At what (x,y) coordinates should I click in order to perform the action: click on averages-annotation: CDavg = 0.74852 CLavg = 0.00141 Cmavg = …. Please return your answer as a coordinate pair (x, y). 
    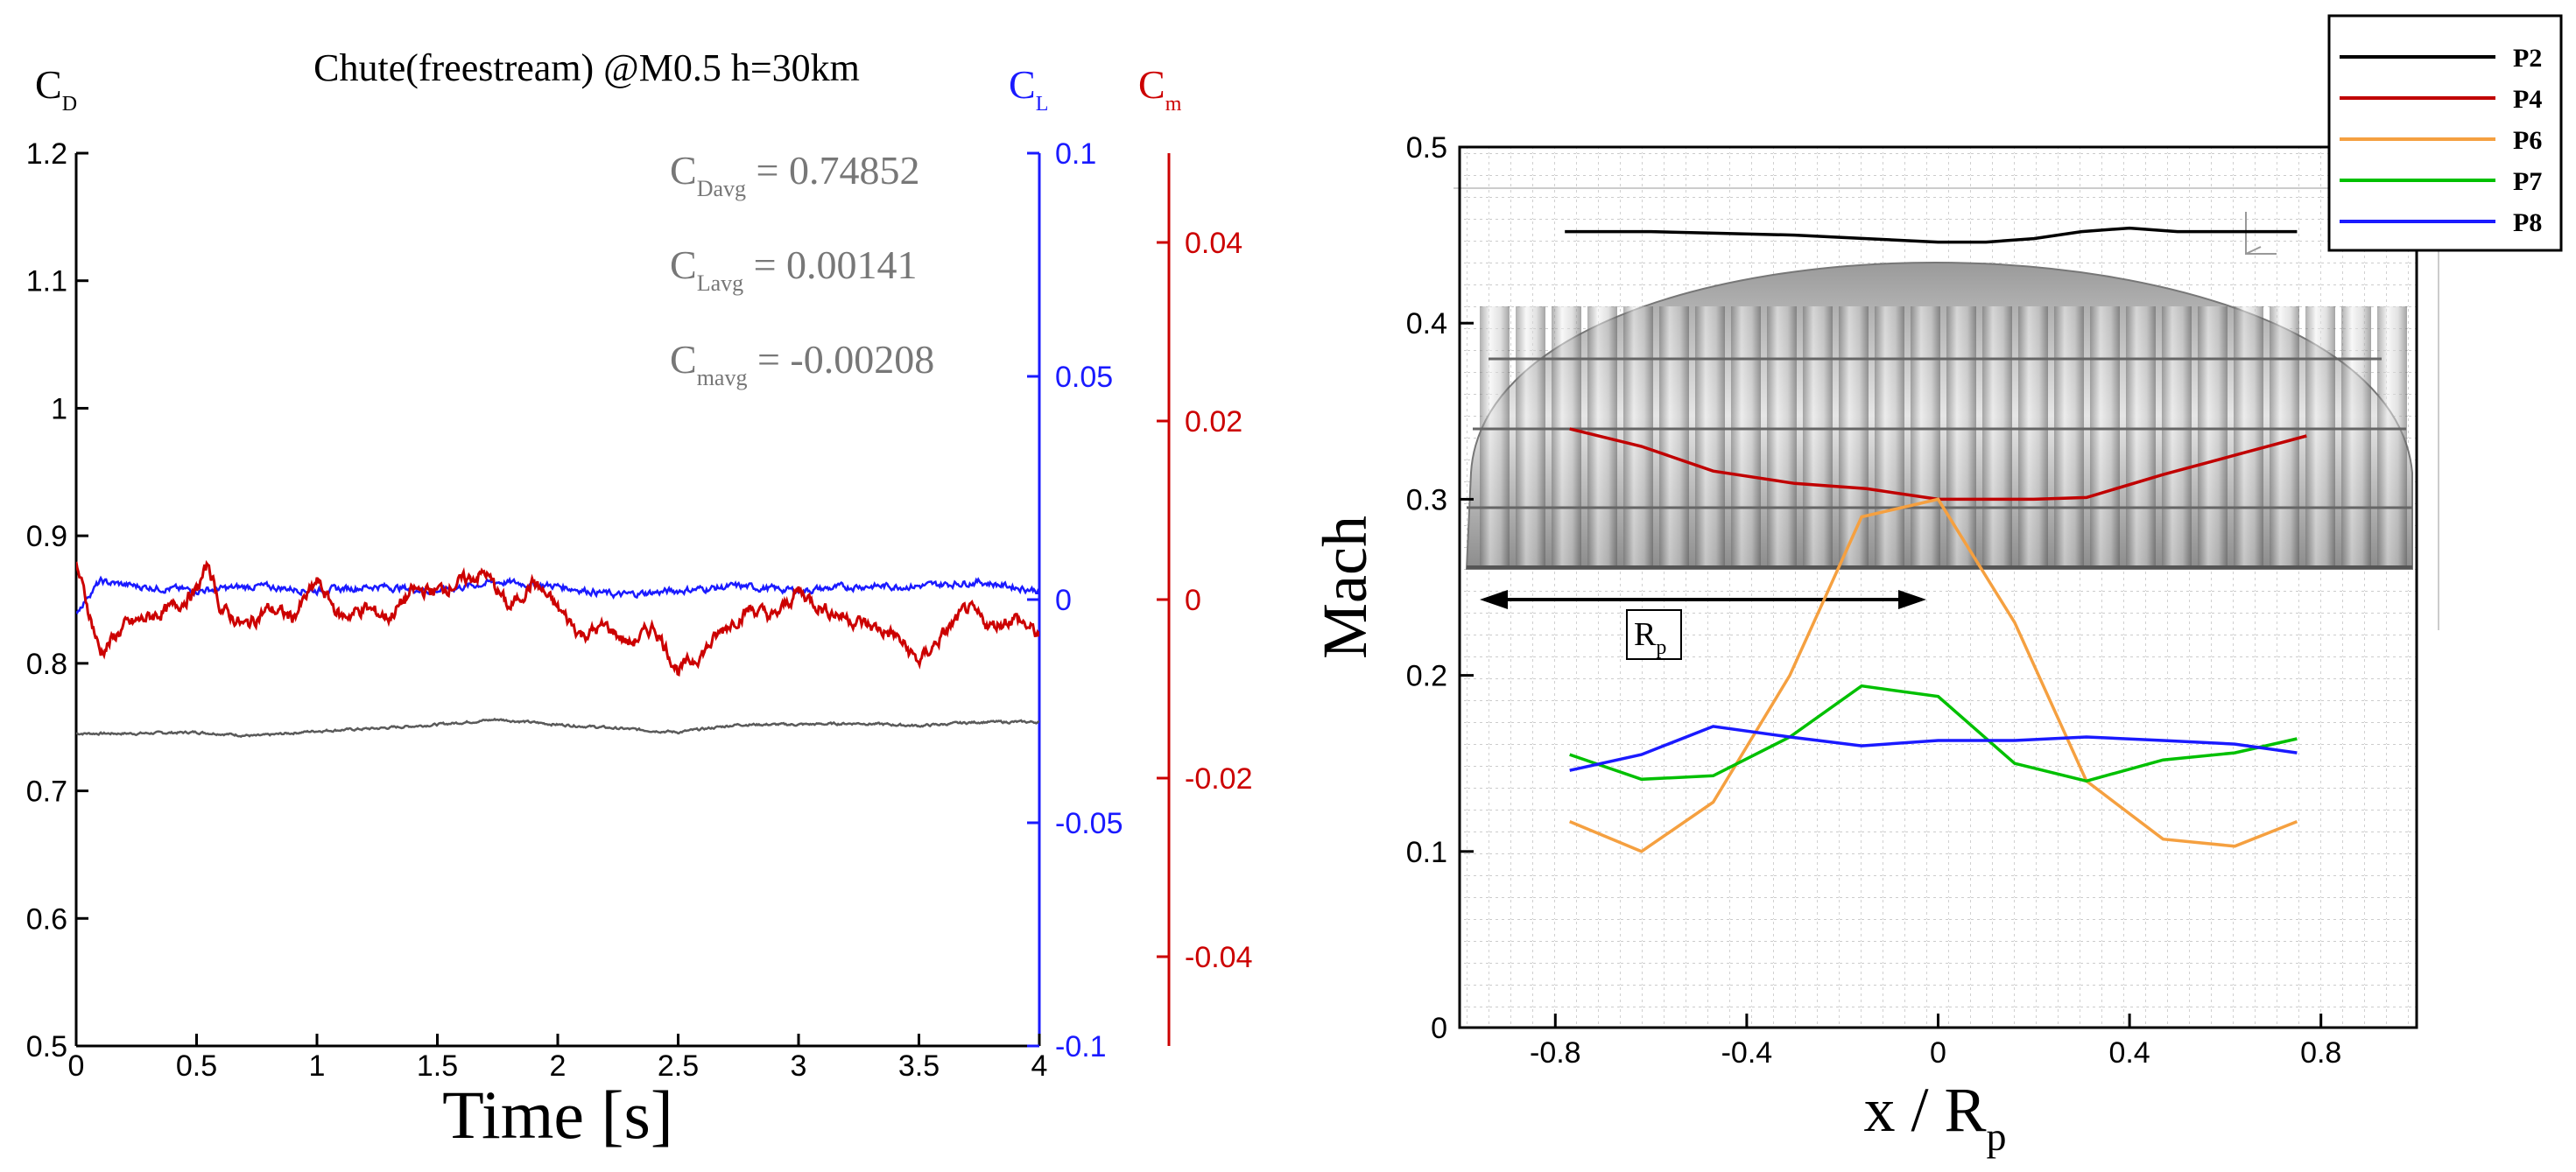
    Looking at the image, I should click on (802, 269).